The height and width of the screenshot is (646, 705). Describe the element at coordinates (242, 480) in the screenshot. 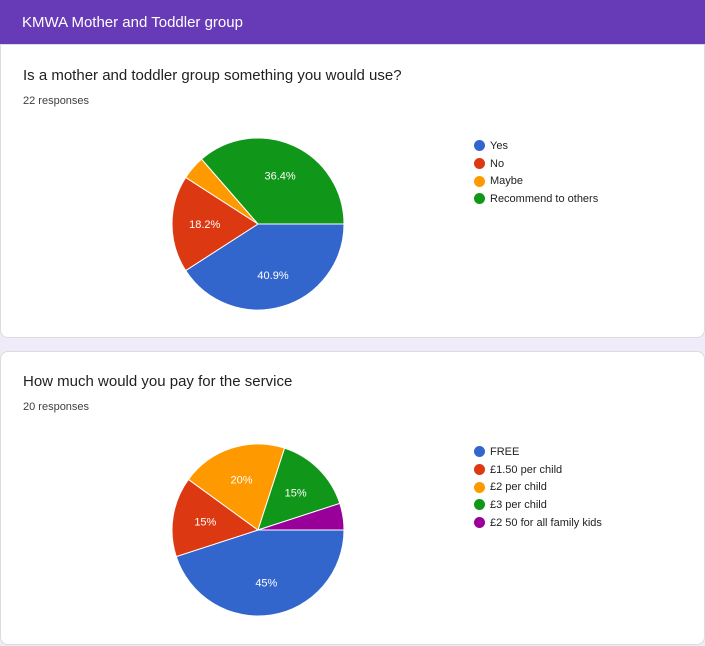

I see `slice-label: 20%` at that location.